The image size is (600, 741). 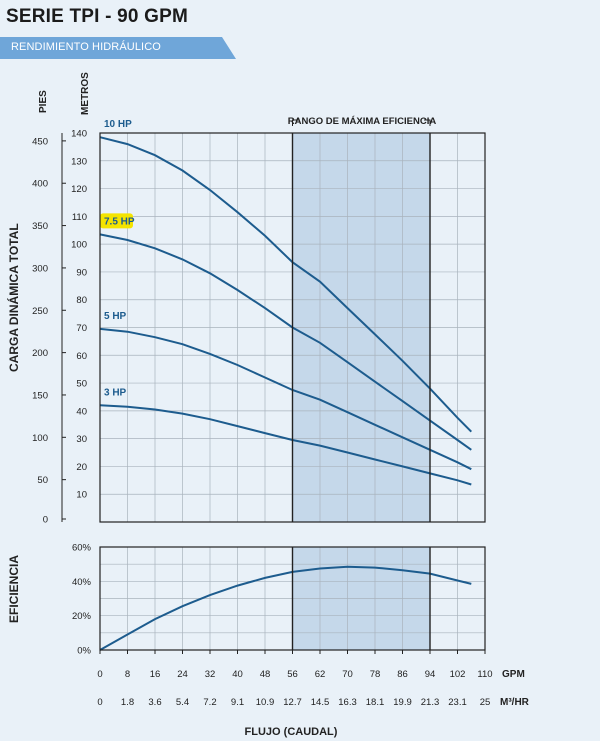 I want to click on ytick-eff: 20%, so click(x=82, y=616).